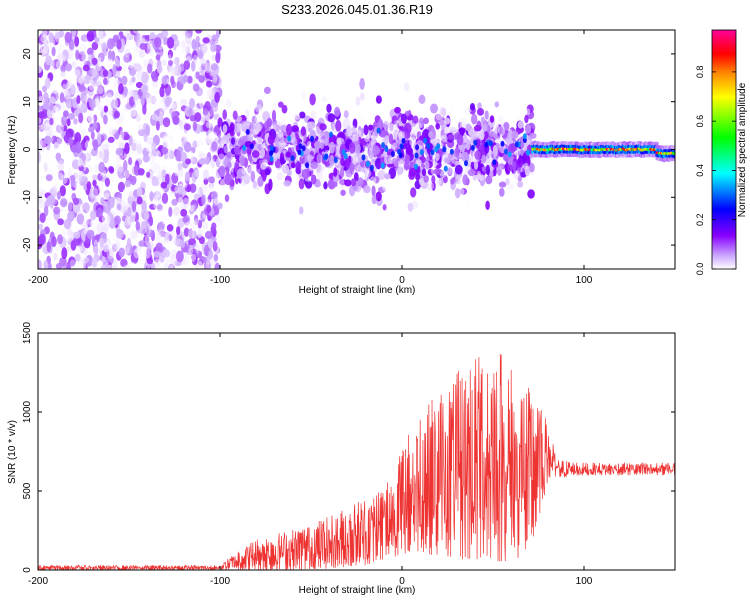 This screenshot has width=750, height=600. What do you see at coordinates (27, 54) in the screenshot?
I see `y-tick-label: 20` at bounding box center [27, 54].